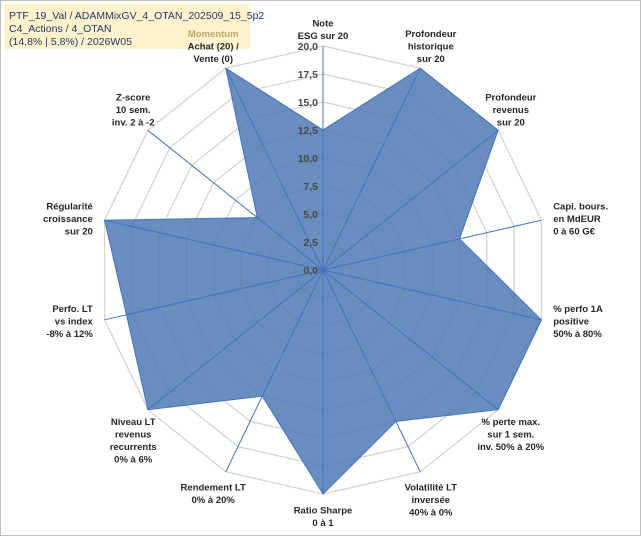 The width and height of the screenshot is (641, 536). I want to click on axis-label-line: 0% à 6%, so click(133, 459).